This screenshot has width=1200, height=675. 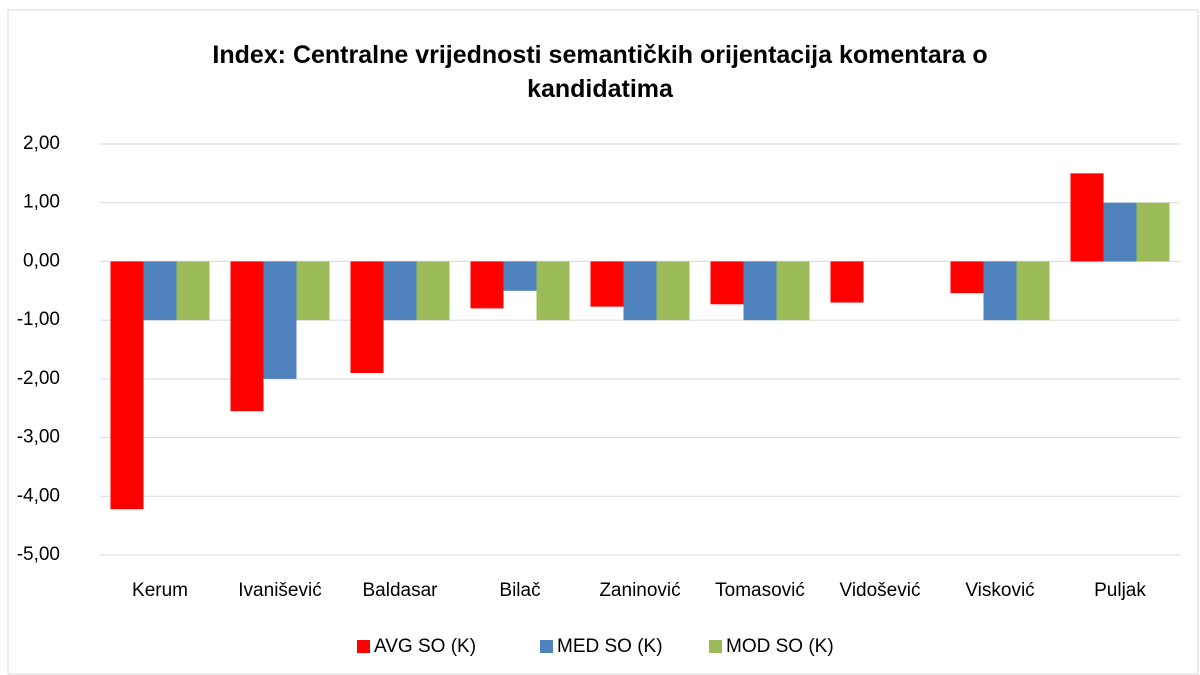 I want to click on x-tick-label: Vidošević, so click(x=880, y=590).